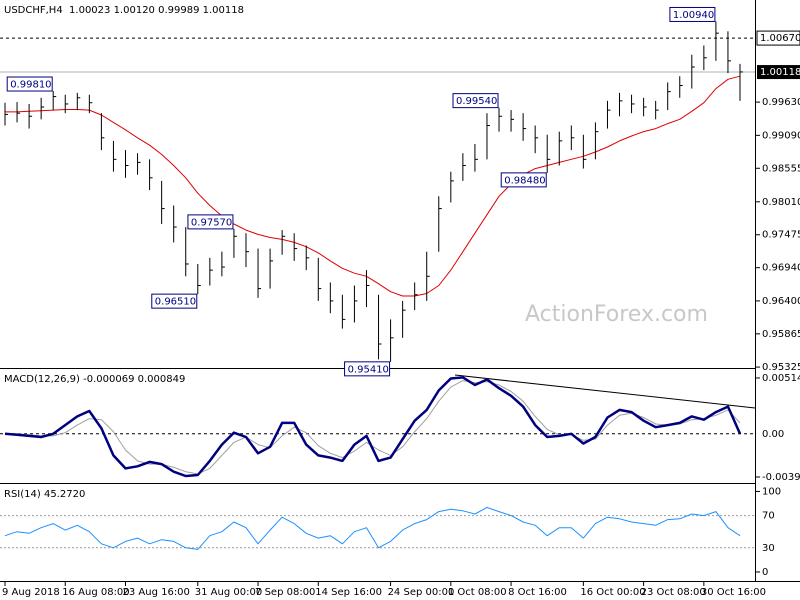  I want to click on annotation-label: 0.99540, so click(476, 101).